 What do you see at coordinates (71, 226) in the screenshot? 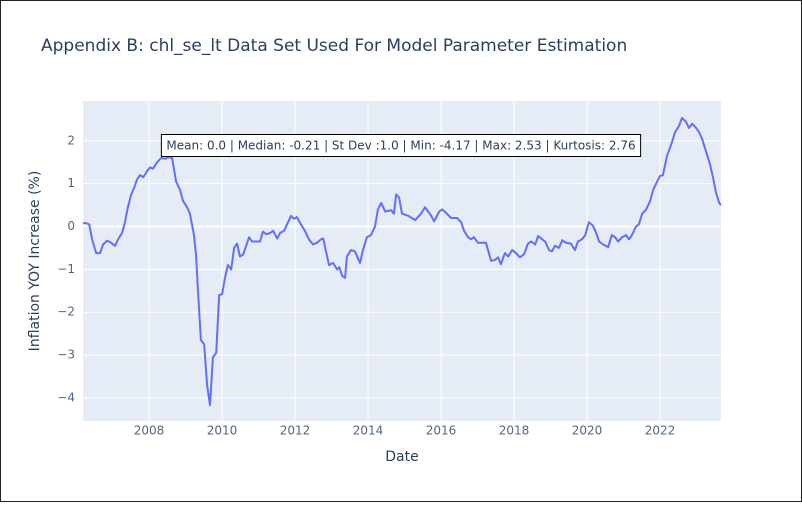
I see `y-tick-label: 0` at bounding box center [71, 226].